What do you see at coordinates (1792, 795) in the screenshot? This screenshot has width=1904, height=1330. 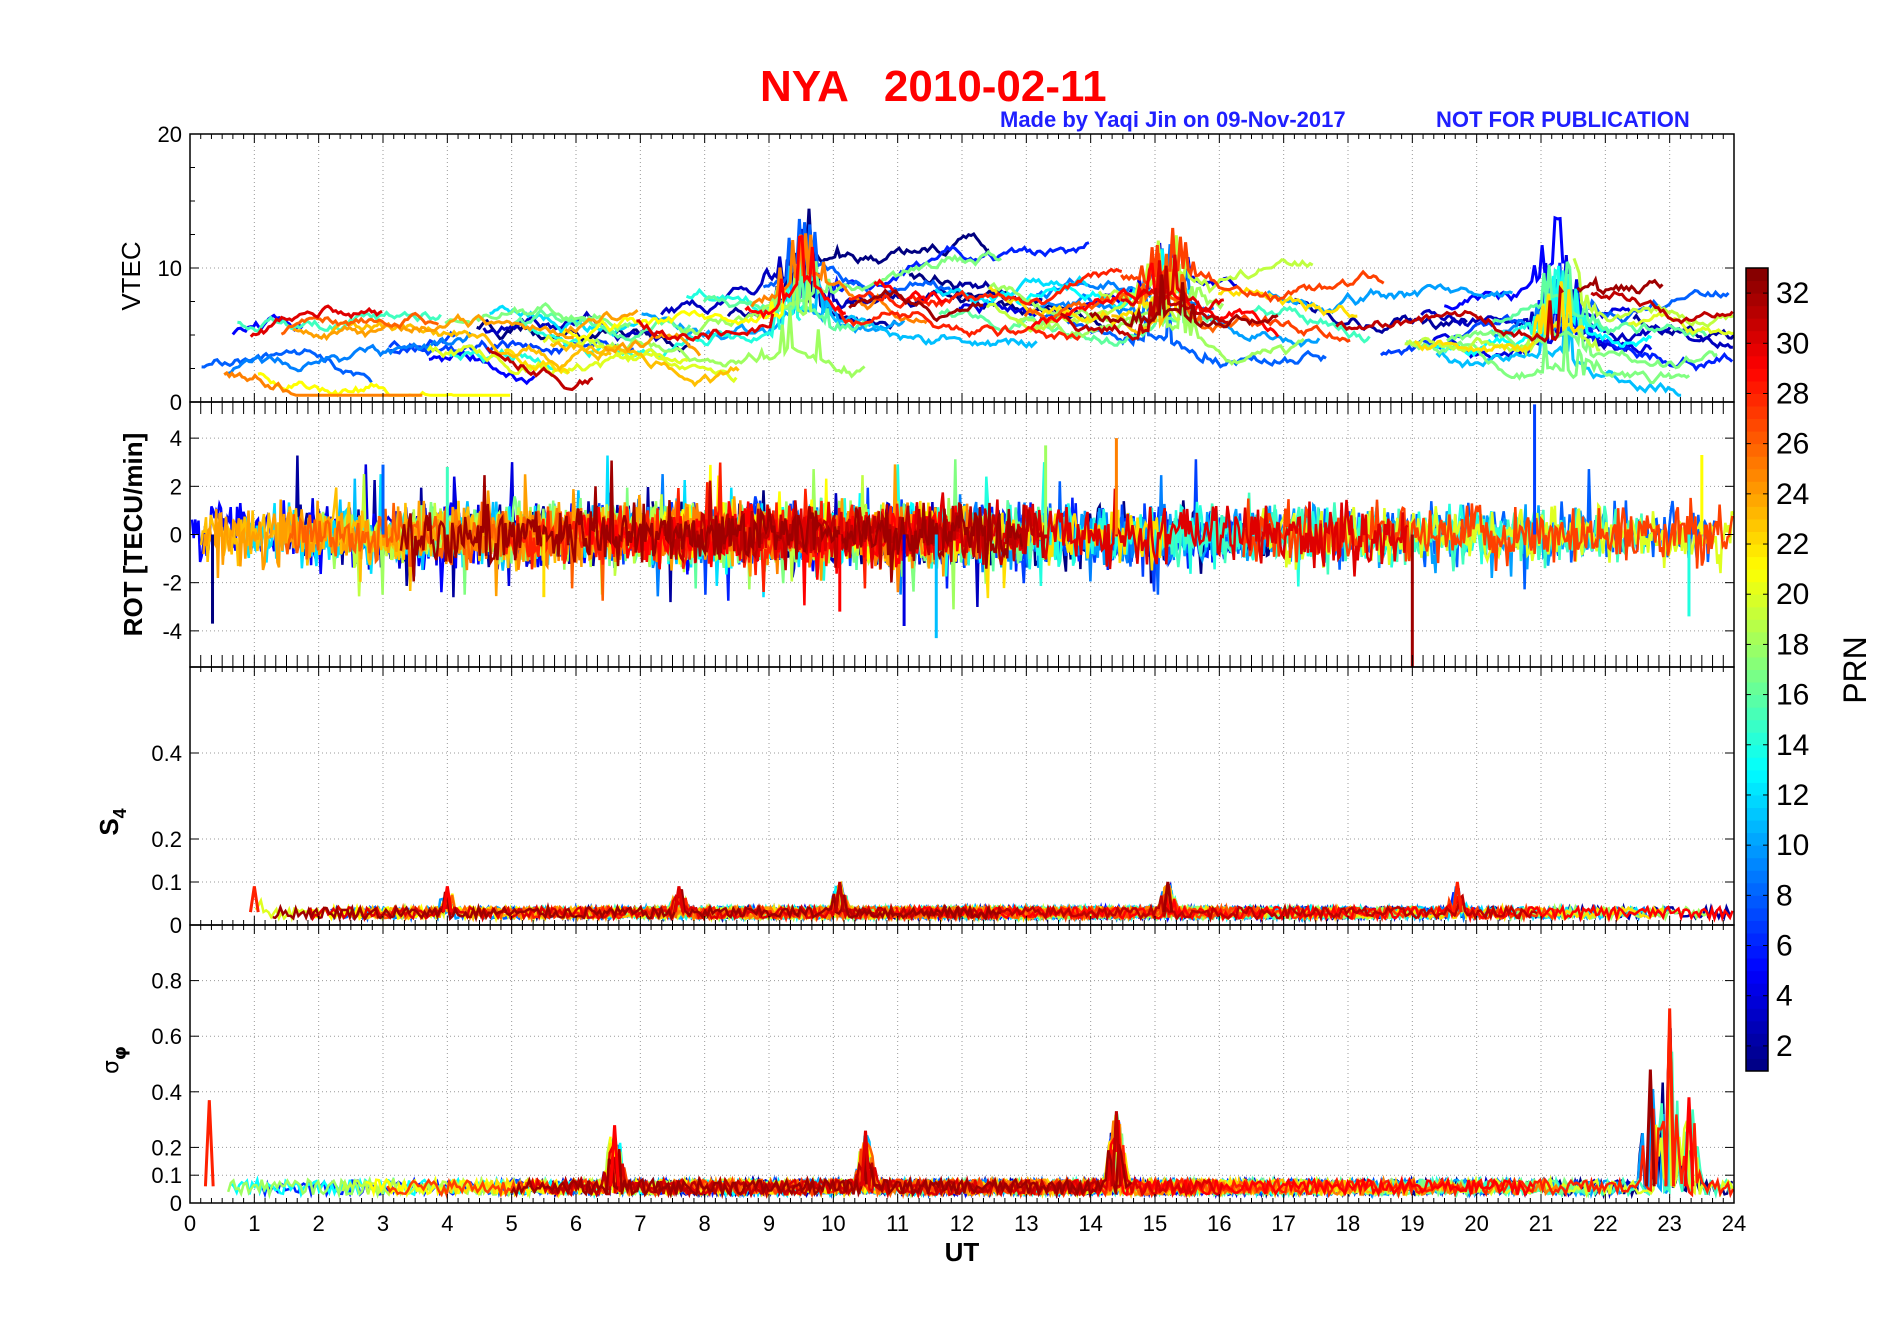 I see `colorbar-tick-label: 12` at bounding box center [1792, 795].